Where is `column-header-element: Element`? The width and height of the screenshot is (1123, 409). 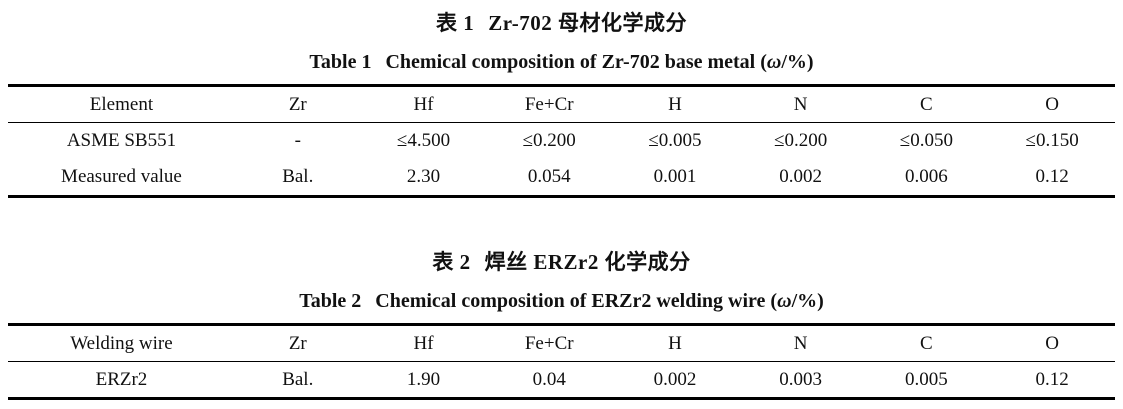 column-header-element: Element is located at coordinates (121, 104).